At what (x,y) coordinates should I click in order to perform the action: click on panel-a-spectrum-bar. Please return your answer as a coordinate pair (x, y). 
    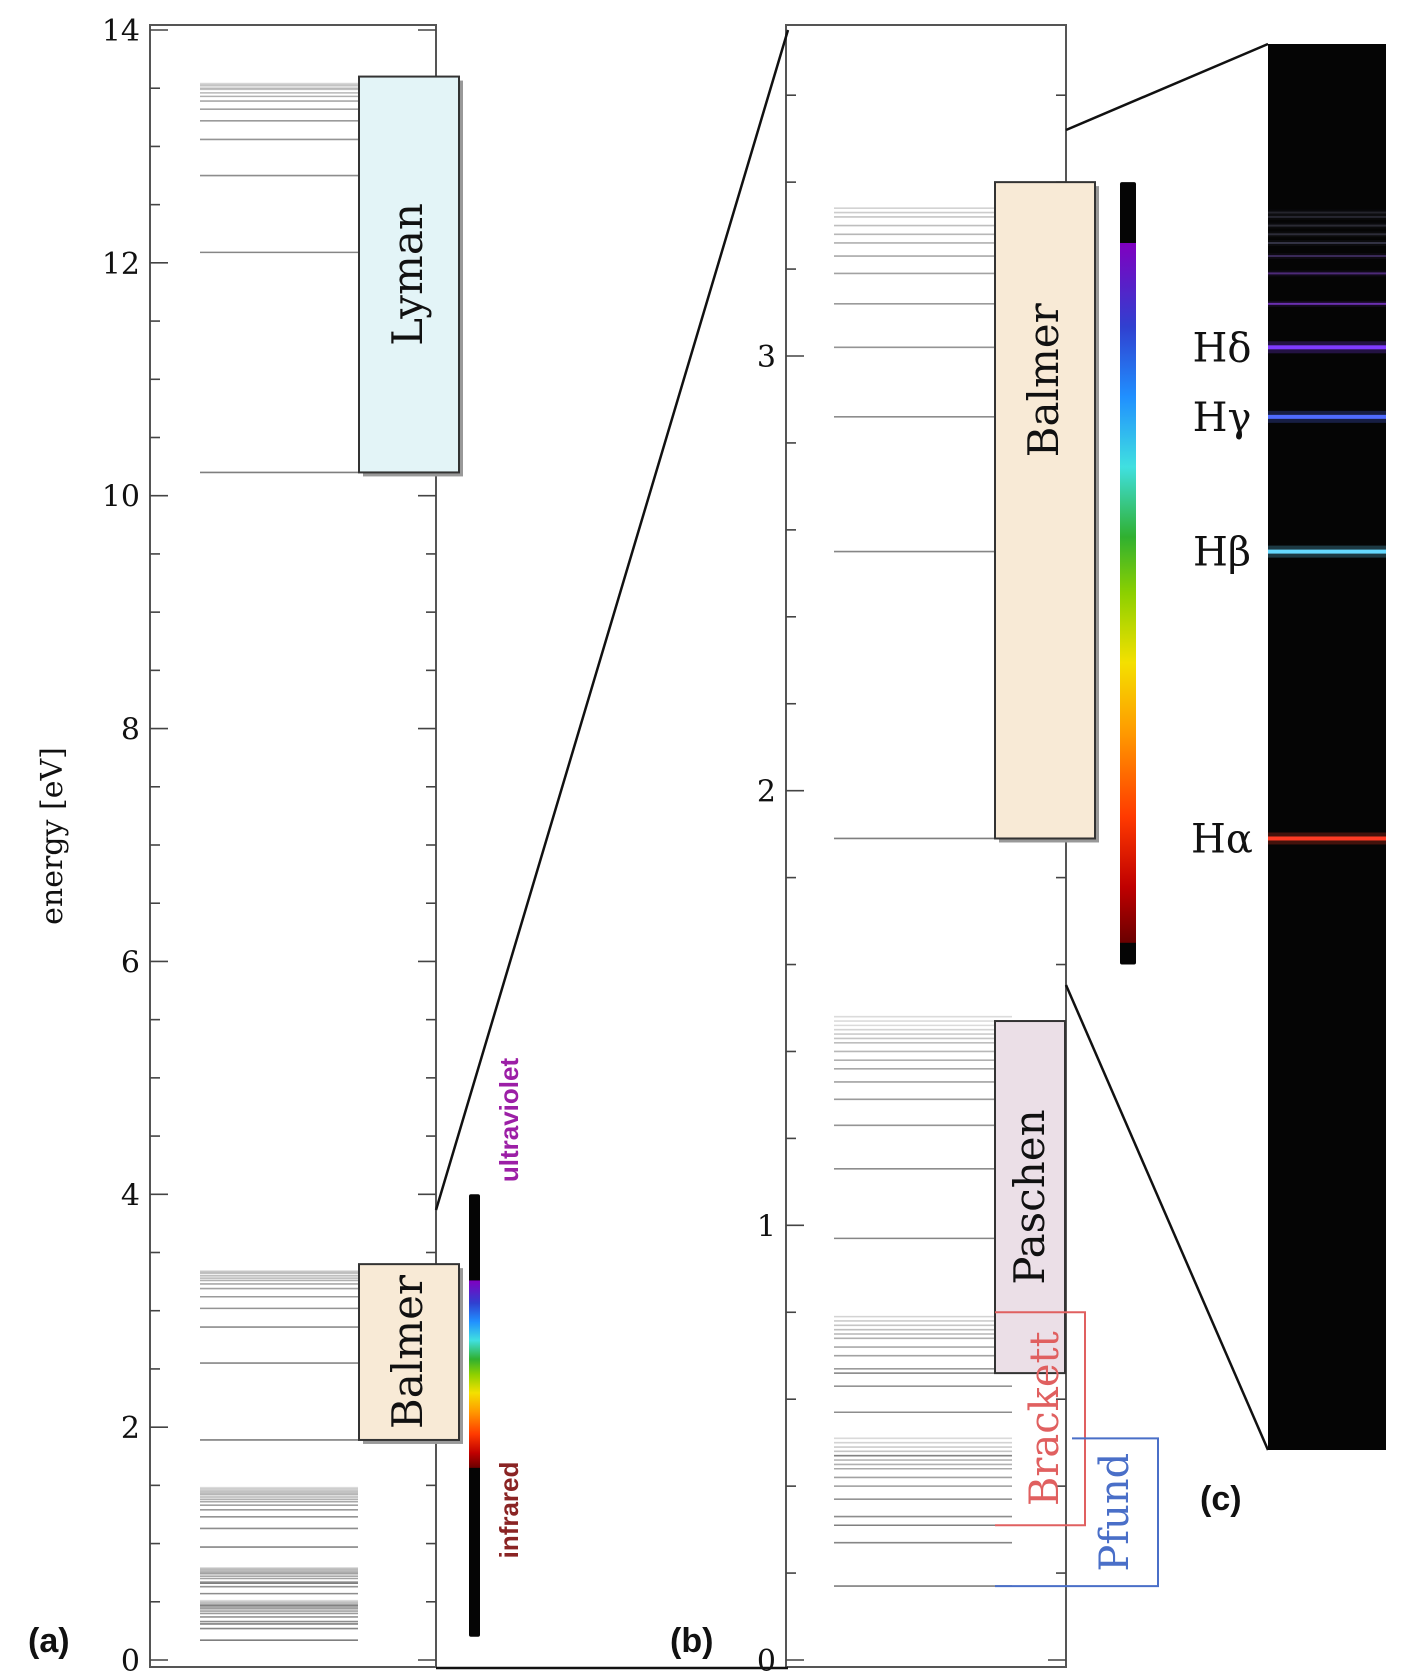
    Looking at the image, I should click on (474, 1415).